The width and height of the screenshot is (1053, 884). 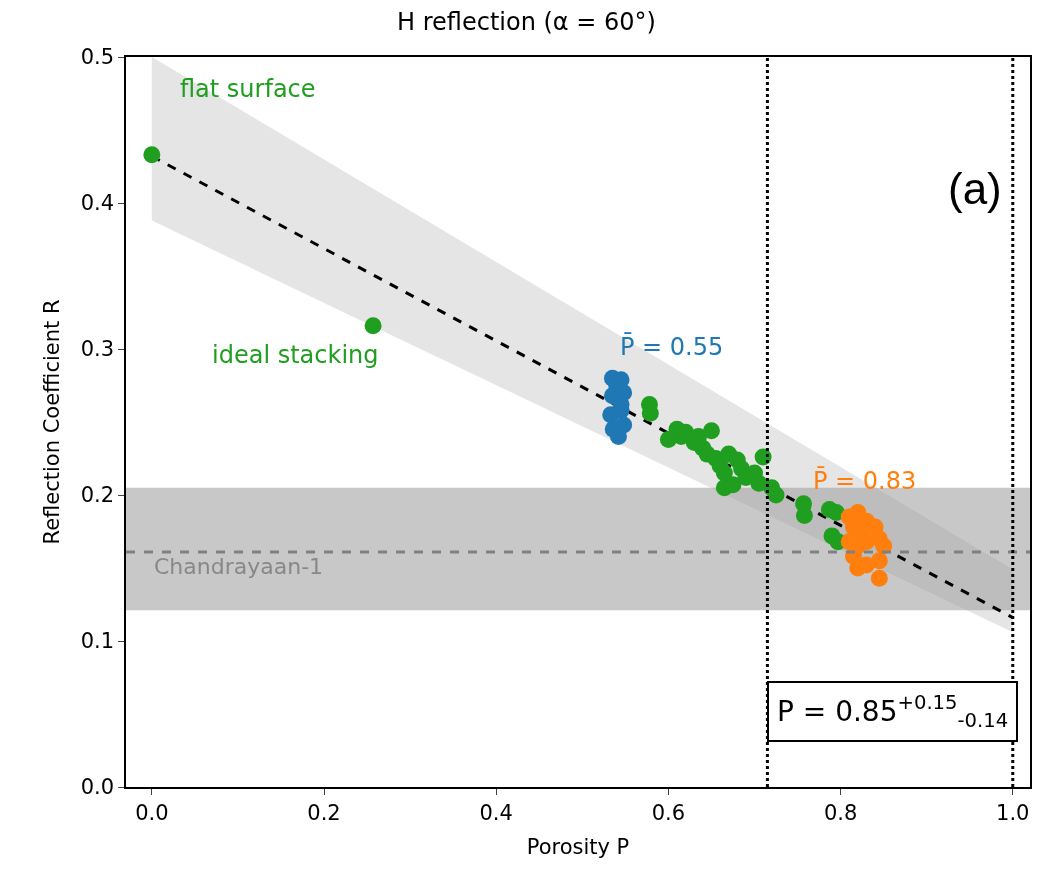 What do you see at coordinates (496, 812) in the screenshot?
I see `x-tick-label: 0.4` at bounding box center [496, 812].